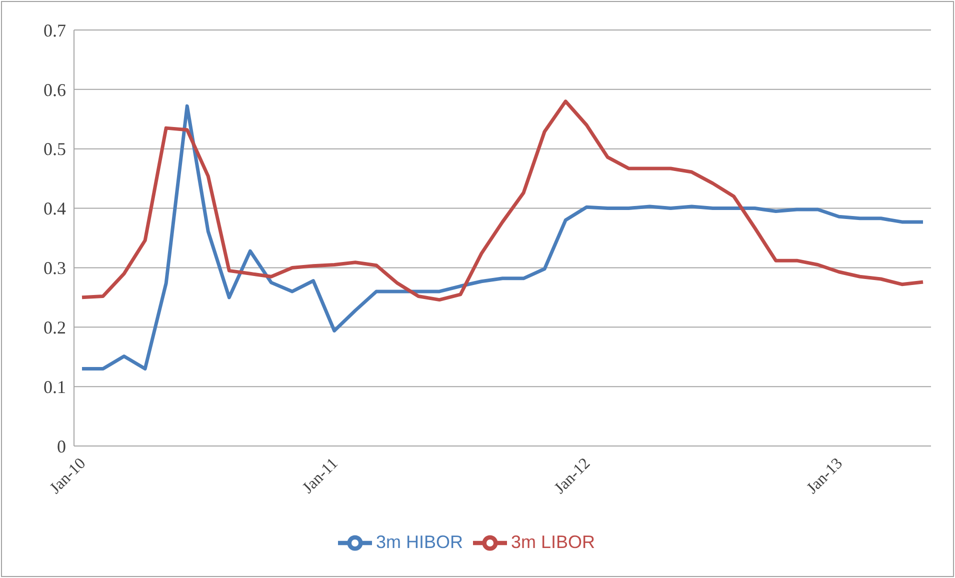  What do you see at coordinates (55, 90) in the screenshot?
I see `y-tick-label: 0.6` at bounding box center [55, 90].